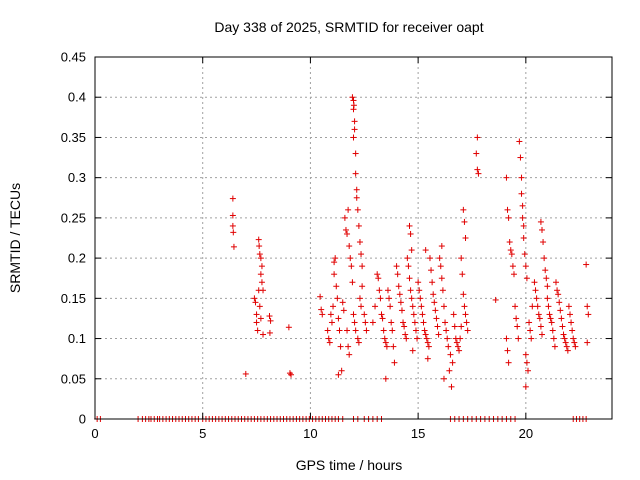  What do you see at coordinates (77, 258) in the screenshot?
I see `y-tick-label: 0.2` at bounding box center [77, 258].